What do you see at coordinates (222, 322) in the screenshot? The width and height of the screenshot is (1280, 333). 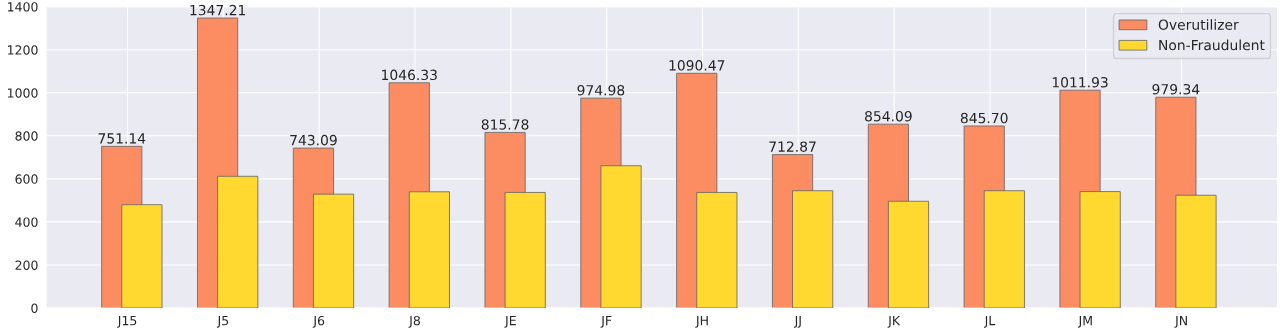 I see `x-tick-label: J5` at bounding box center [222, 322].